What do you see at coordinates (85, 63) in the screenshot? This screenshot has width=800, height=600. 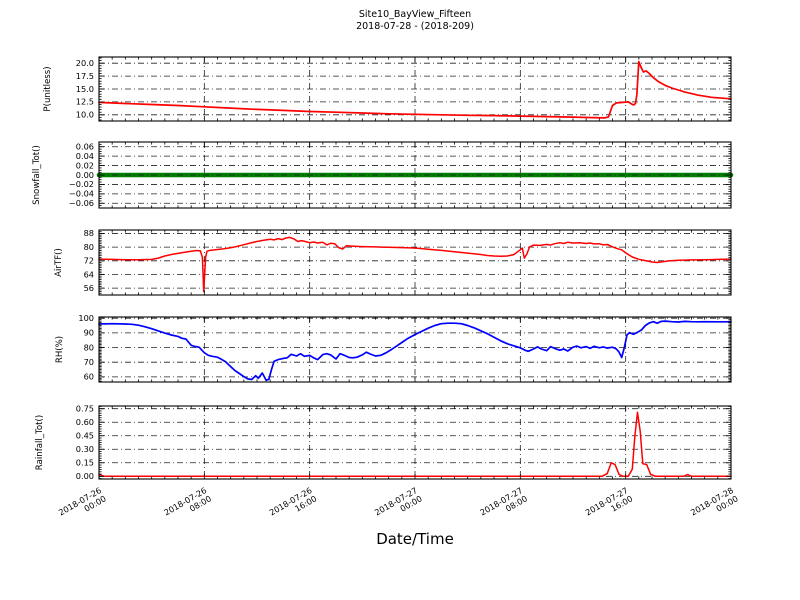 I see `y-tick-label: 20.0` at bounding box center [85, 63].